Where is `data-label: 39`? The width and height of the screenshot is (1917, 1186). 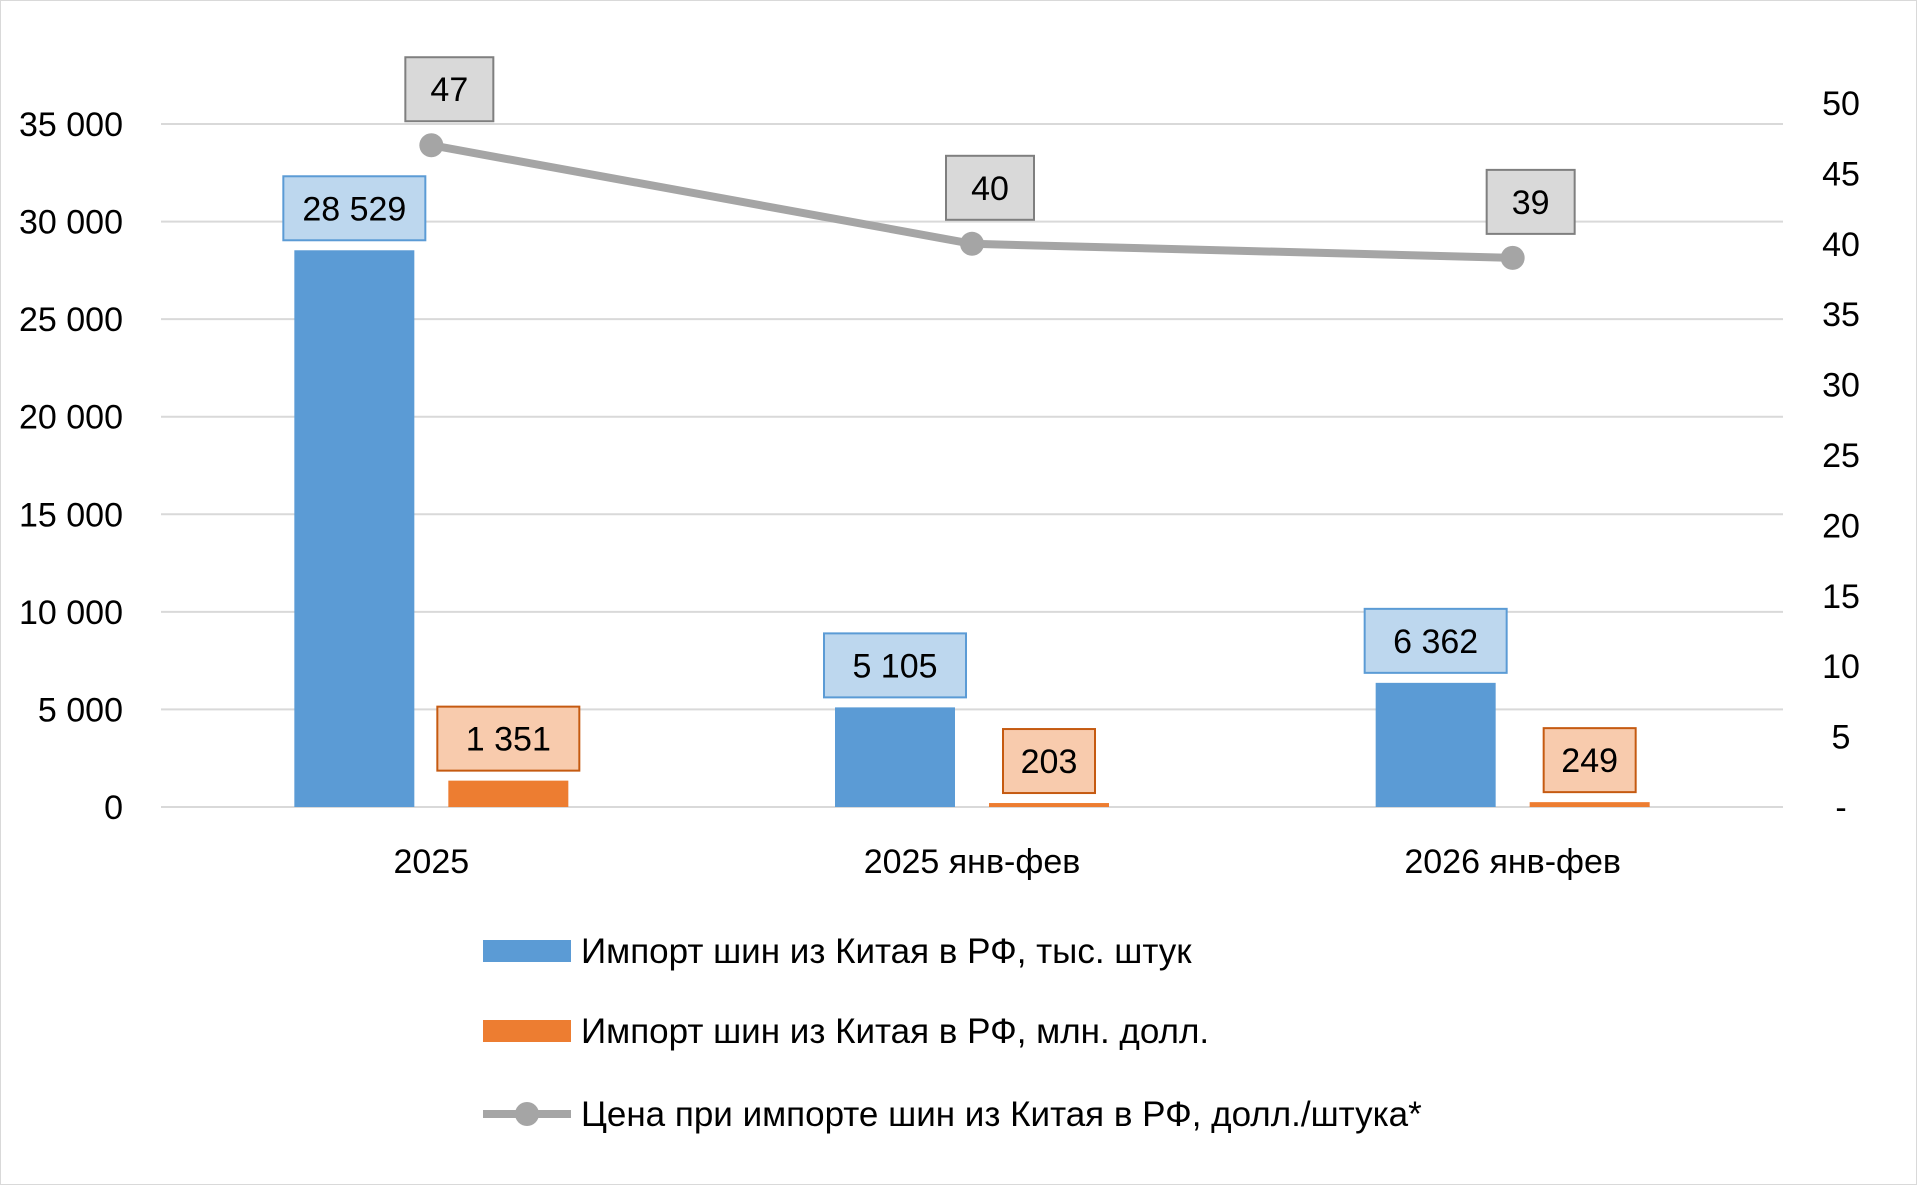
data-label: 39 is located at coordinates (1531, 203).